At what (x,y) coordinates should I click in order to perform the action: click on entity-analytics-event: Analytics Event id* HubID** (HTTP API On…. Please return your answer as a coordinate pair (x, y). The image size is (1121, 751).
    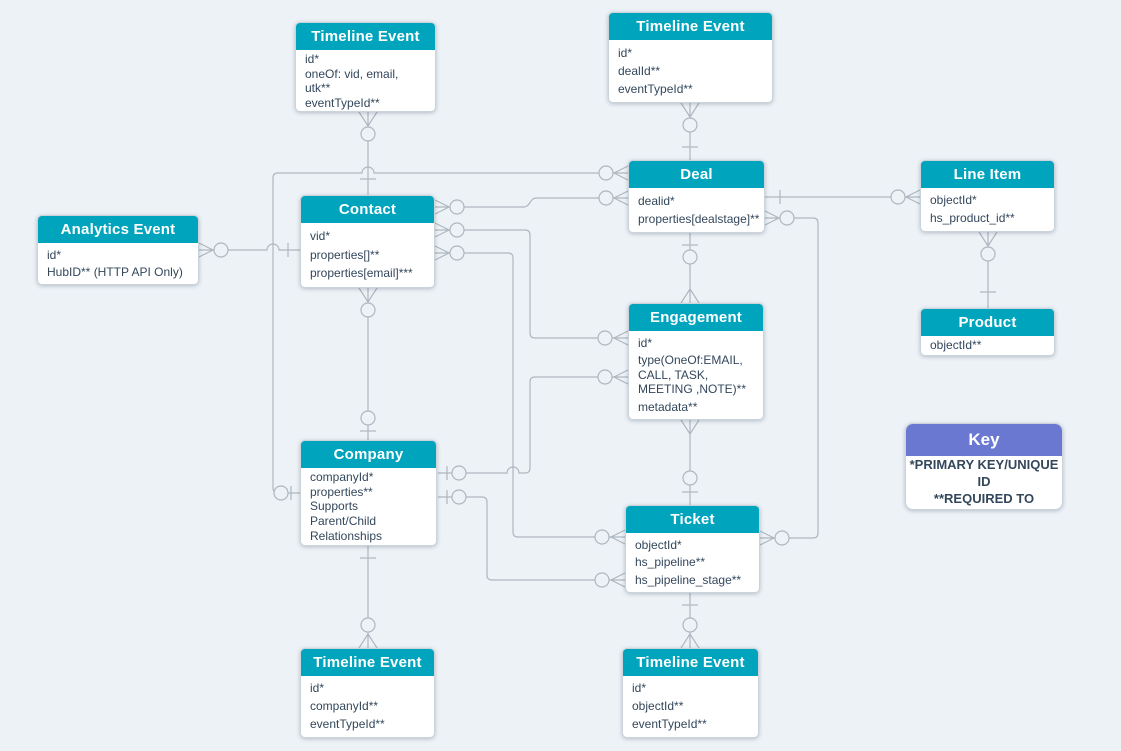
    Looking at the image, I should click on (118, 250).